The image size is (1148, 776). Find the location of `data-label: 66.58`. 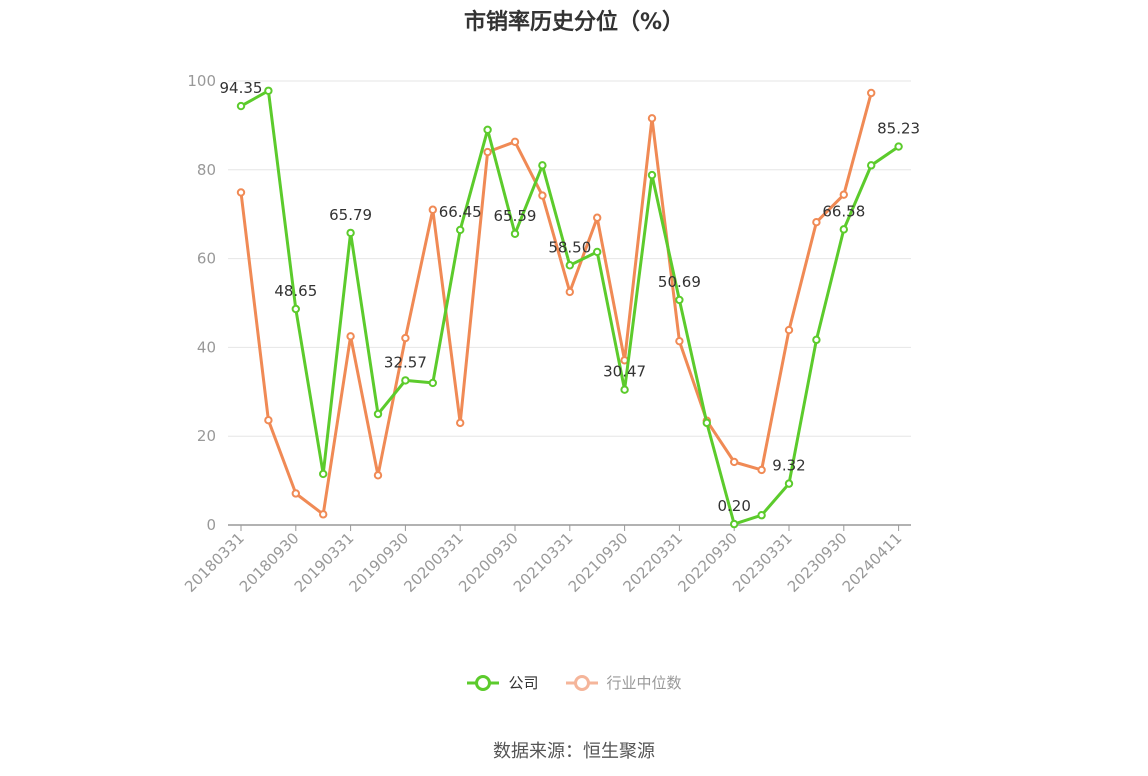

data-label: 66.58 is located at coordinates (843, 211).